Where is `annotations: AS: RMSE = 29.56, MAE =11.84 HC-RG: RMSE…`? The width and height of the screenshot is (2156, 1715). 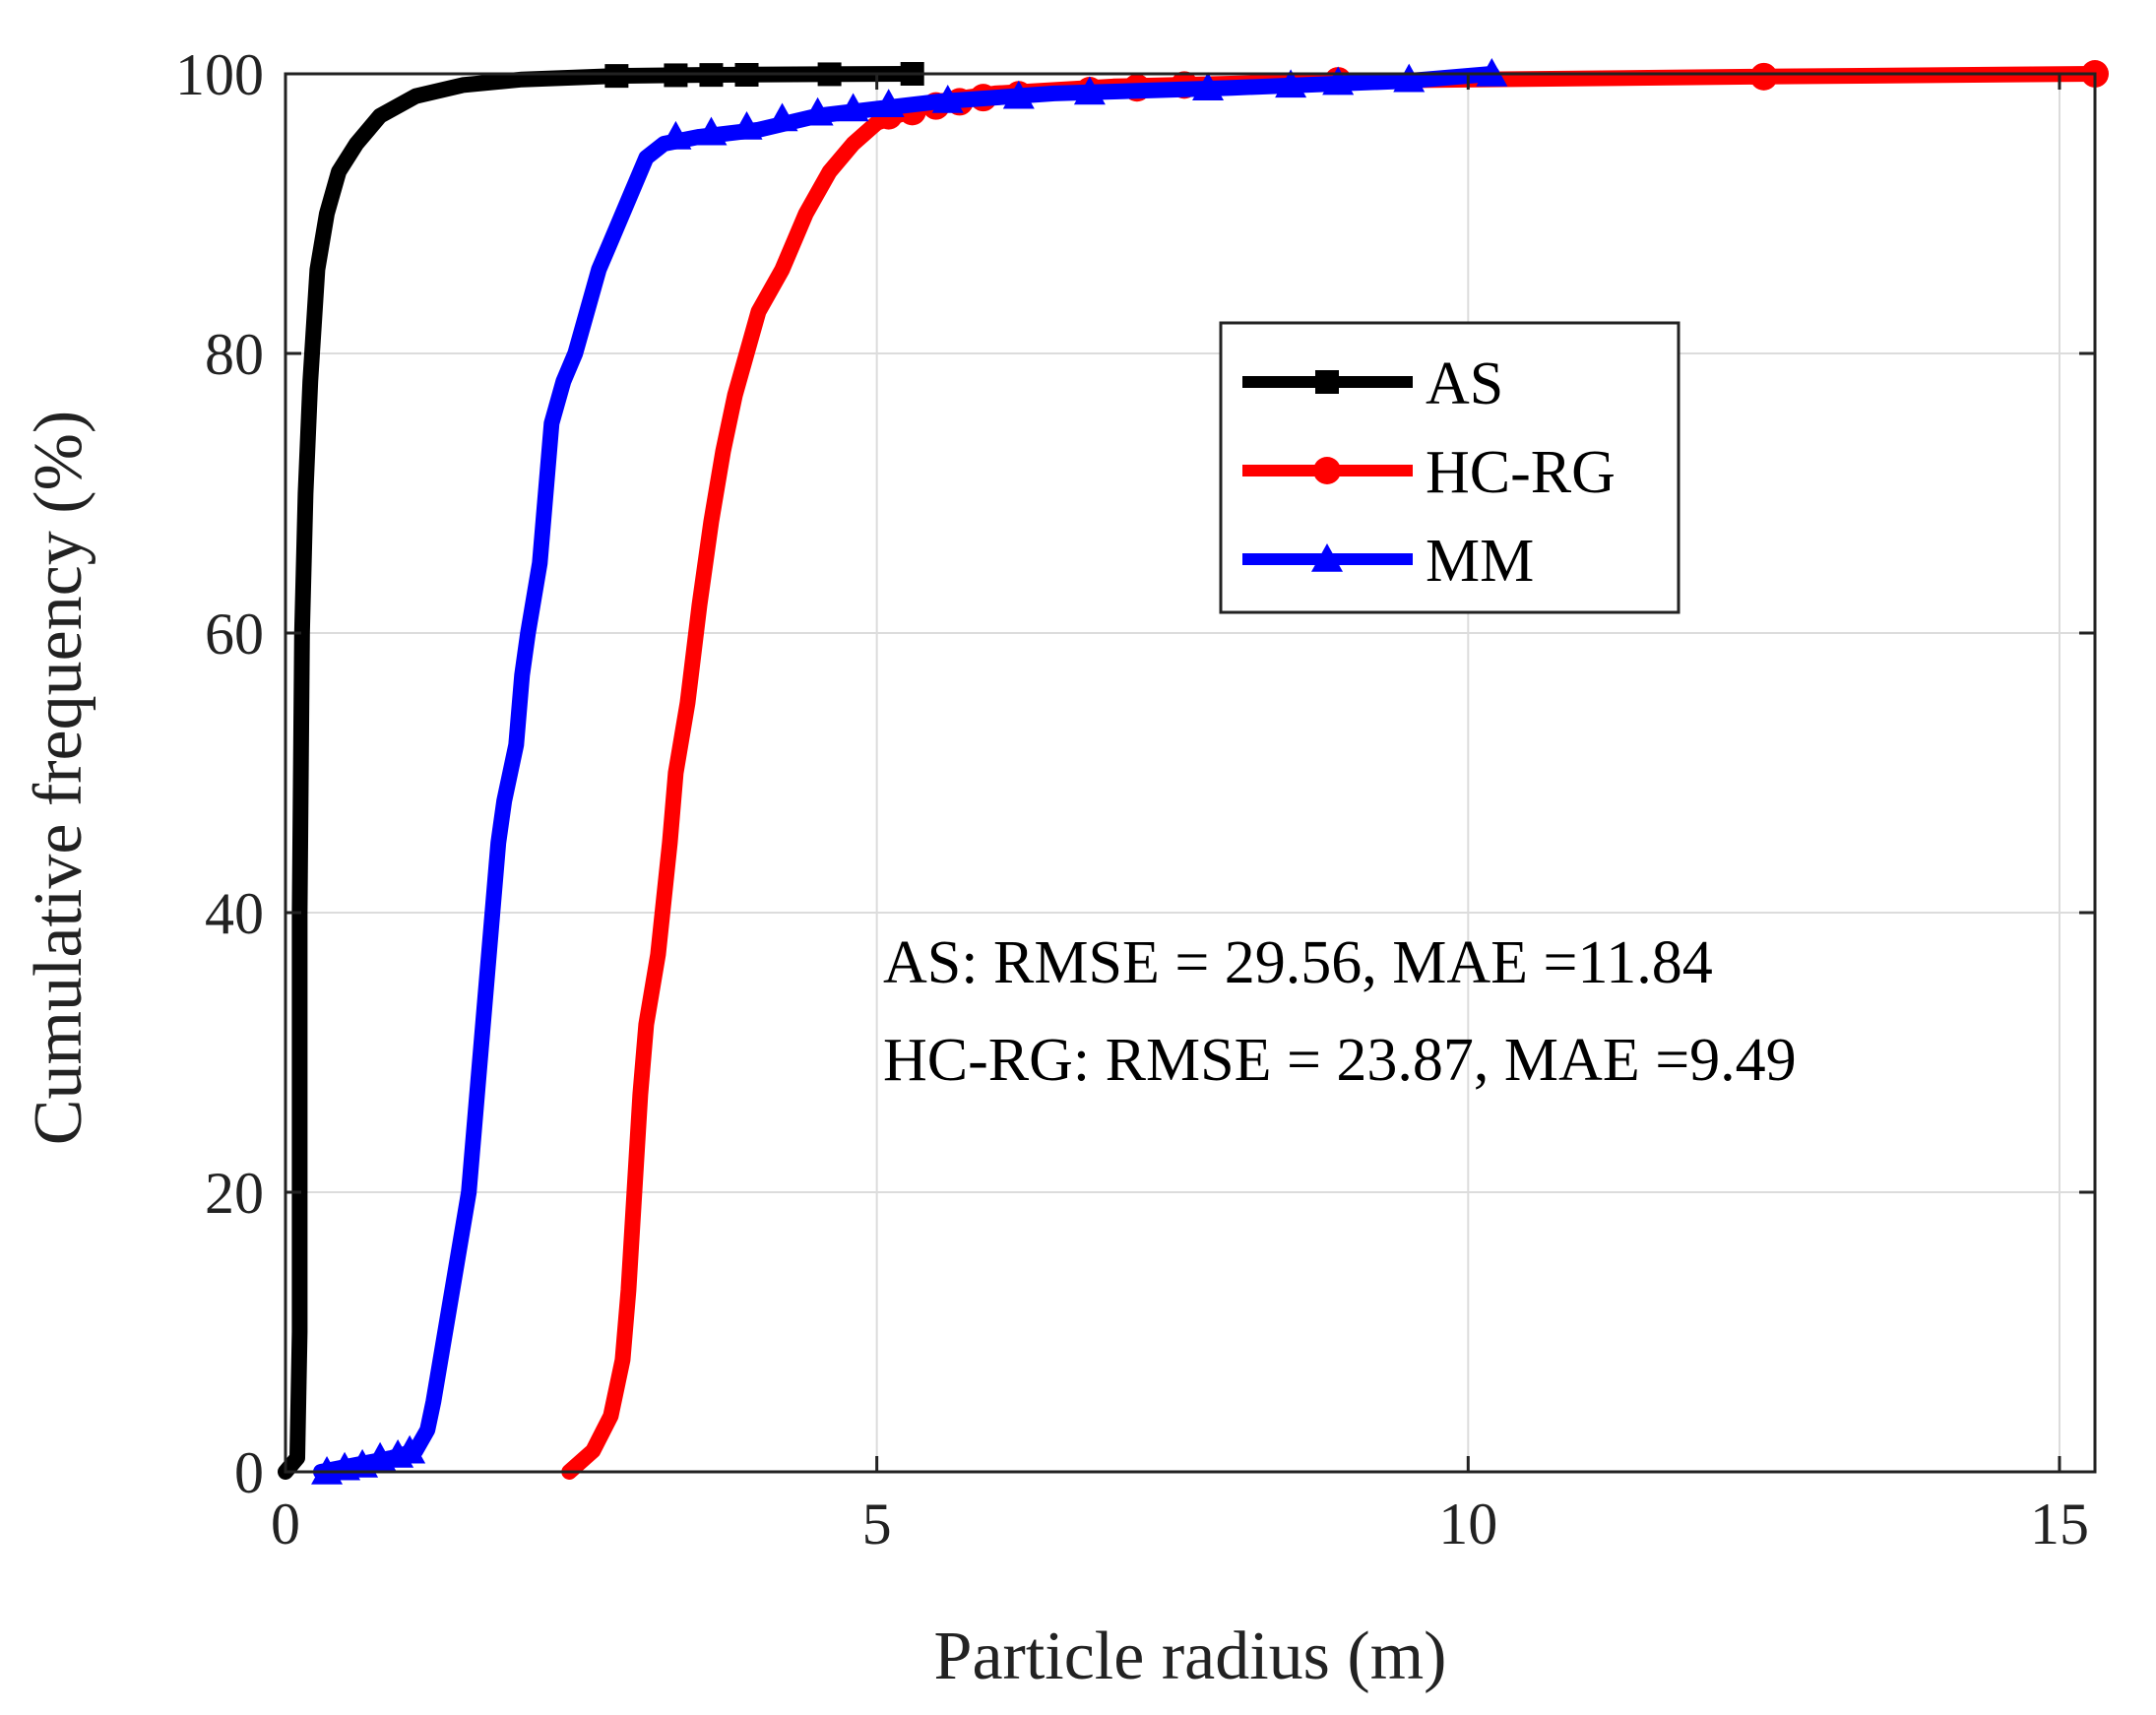
annotations: AS: RMSE = 29.56, MAE =11.84 HC-RG: RMSE… is located at coordinates (1340, 1011).